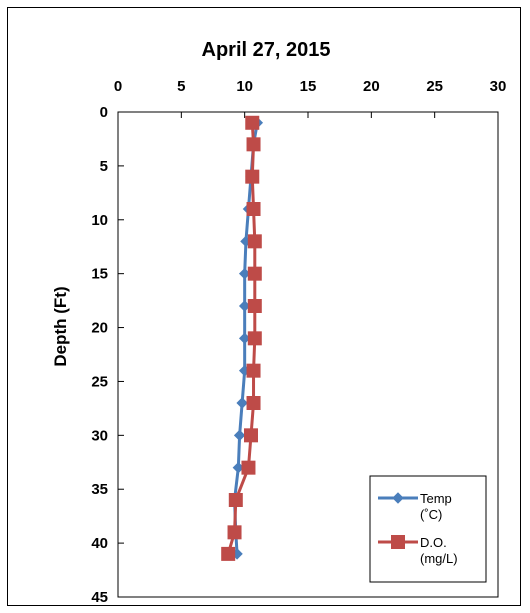 Image resolution: width=530 pixels, height=613 pixels. Describe the element at coordinates (99, 328) in the screenshot. I see `y-tick-label: 20` at that location.